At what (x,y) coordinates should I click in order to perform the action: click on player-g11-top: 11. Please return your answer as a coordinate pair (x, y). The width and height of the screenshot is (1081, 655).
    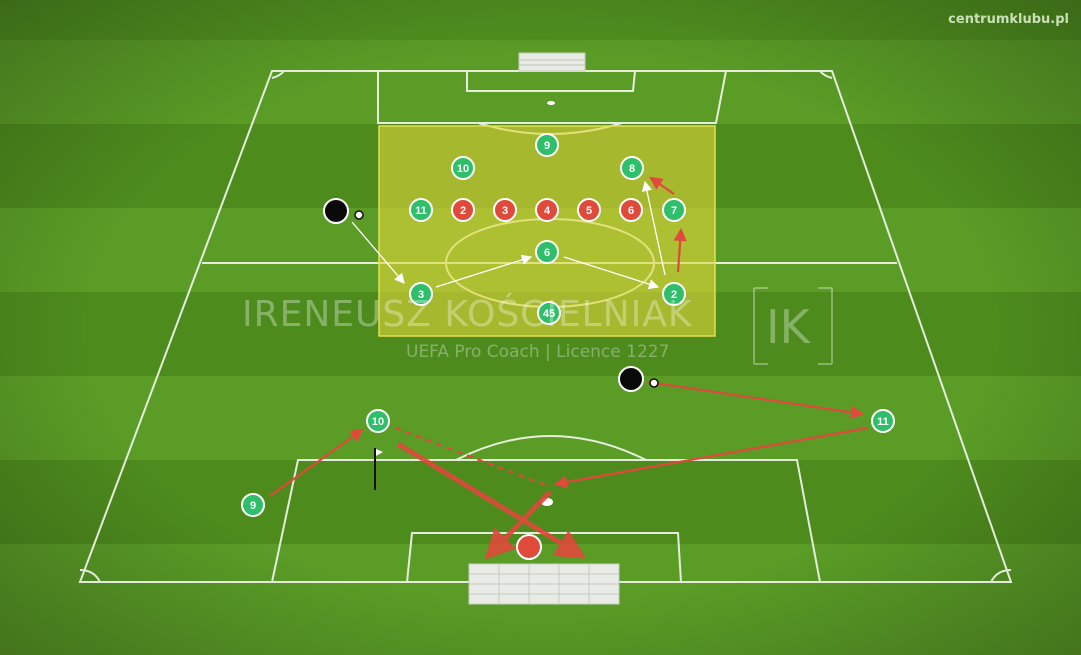
    Looking at the image, I should click on (421, 210).